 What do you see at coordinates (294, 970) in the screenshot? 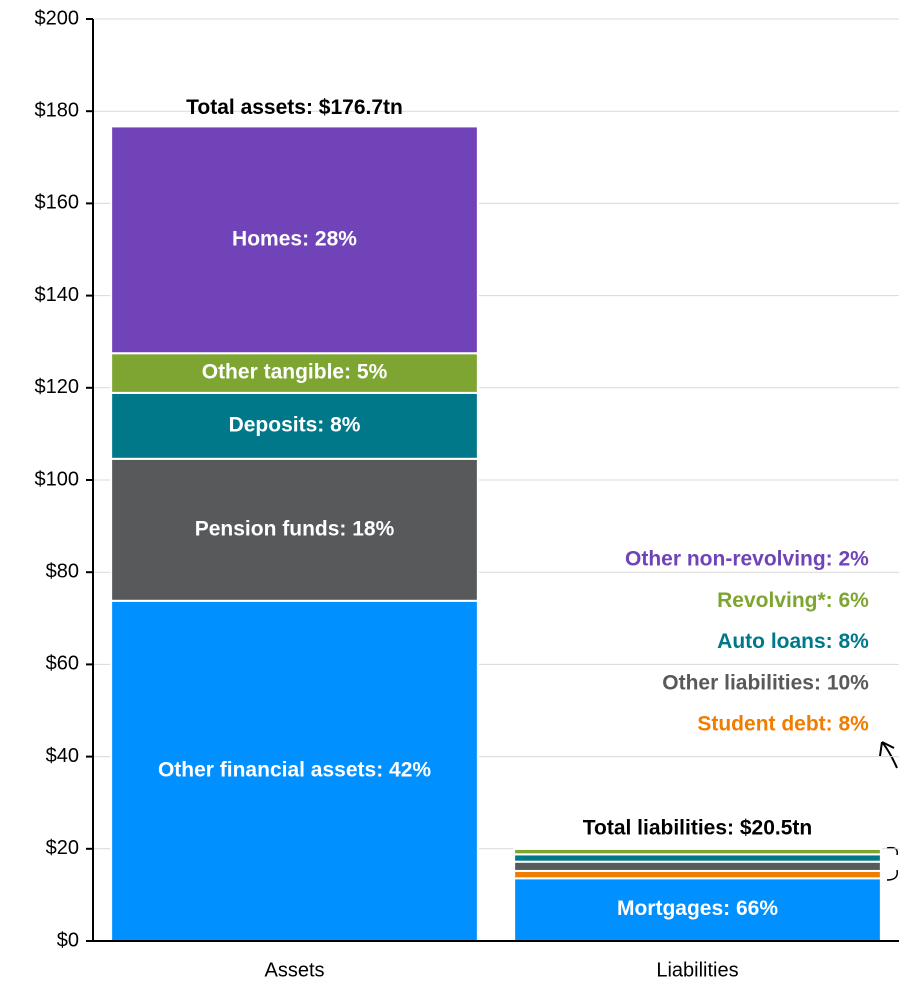
I see `x-tick-label: Assets` at bounding box center [294, 970].